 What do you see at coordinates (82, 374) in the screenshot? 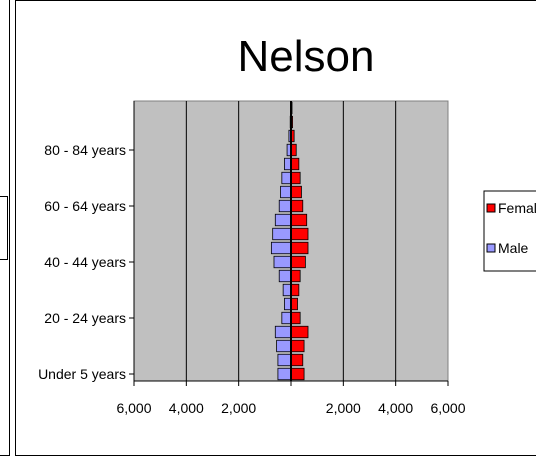
I see `y-tick-label: Under 5 years` at bounding box center [82, 374].